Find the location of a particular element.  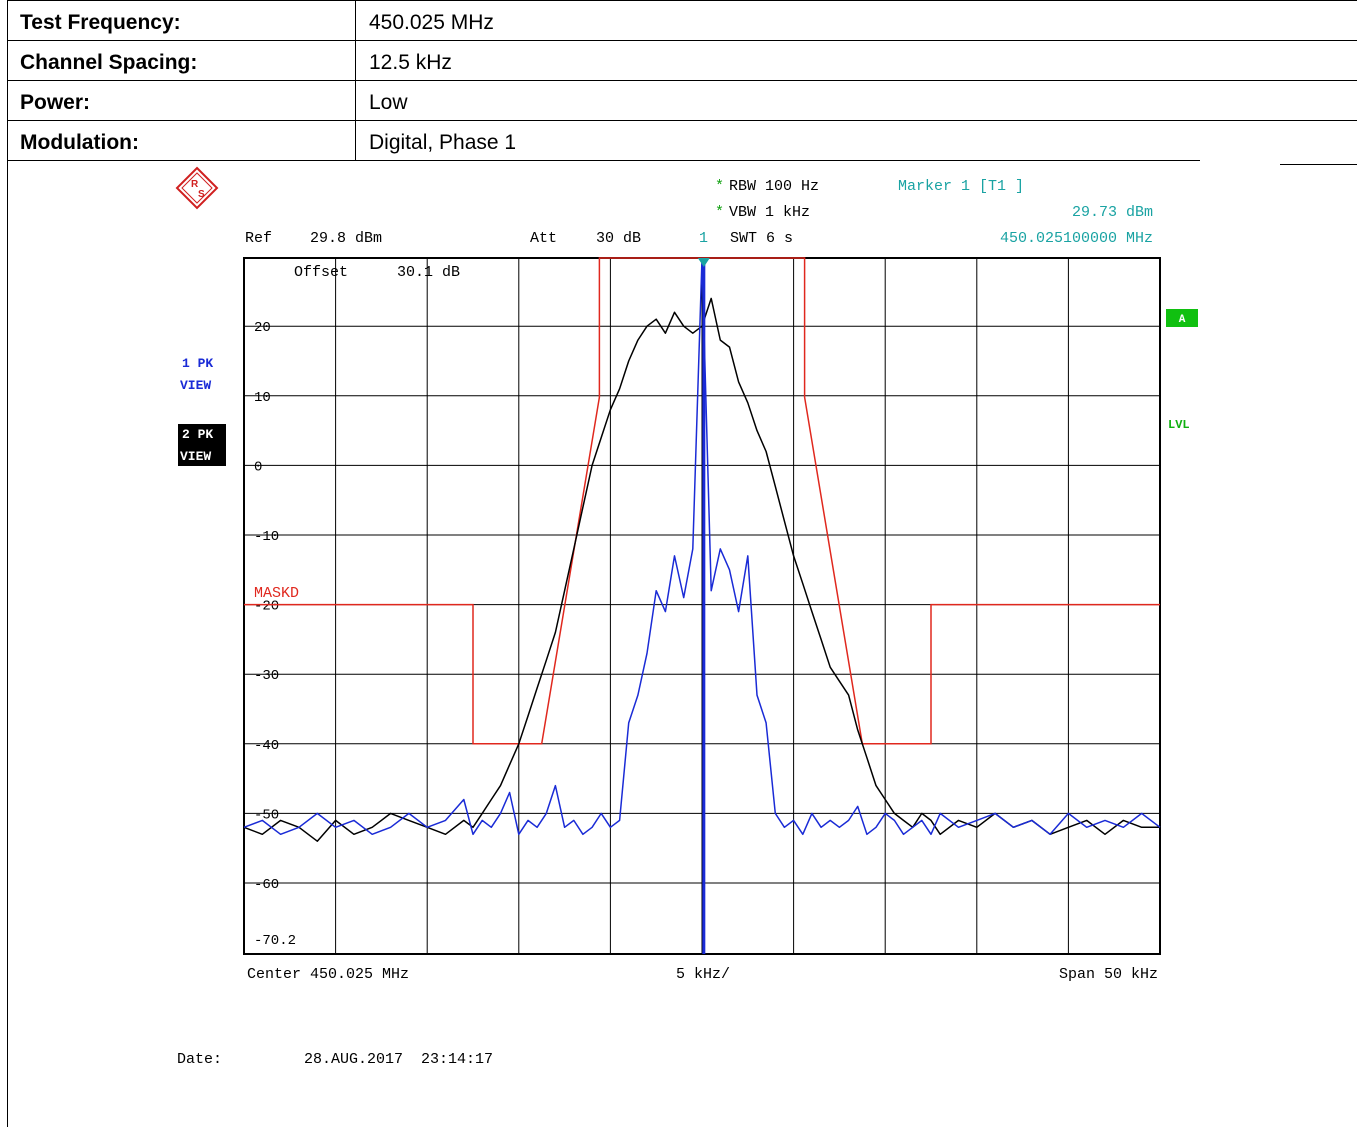

y-tick-label: -70.2 is located at coordinates (275, 941).